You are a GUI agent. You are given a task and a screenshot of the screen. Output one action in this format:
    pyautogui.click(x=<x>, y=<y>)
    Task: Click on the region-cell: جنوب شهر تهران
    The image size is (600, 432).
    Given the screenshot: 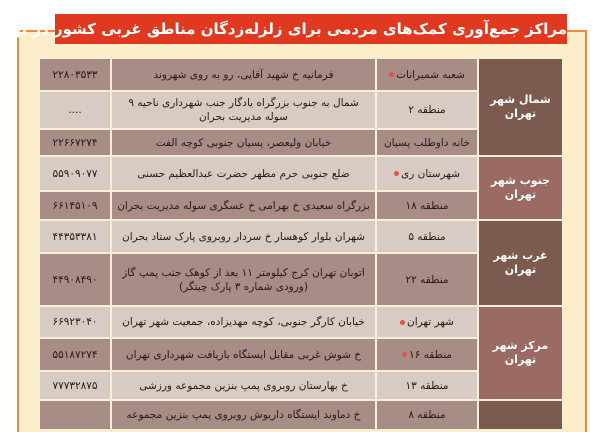 What is the action you would take?
    pyautogui.click(x=520, y=188)
    